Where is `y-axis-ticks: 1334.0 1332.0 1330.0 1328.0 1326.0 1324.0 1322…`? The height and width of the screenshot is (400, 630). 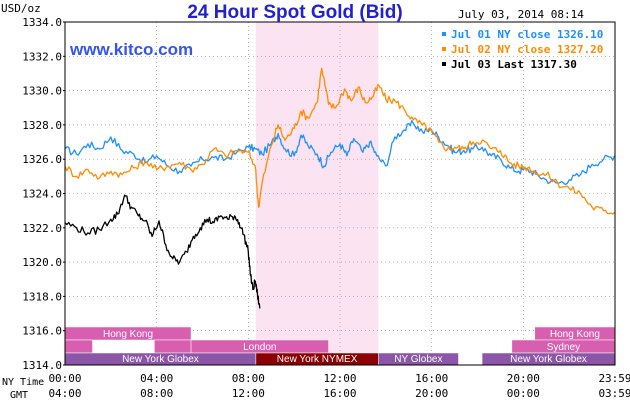 y-axis-ticks: 1334.0 1332.0 1330.0 1328.0 1326.0 1324.0 1322… is located at coordinates (43, 194).